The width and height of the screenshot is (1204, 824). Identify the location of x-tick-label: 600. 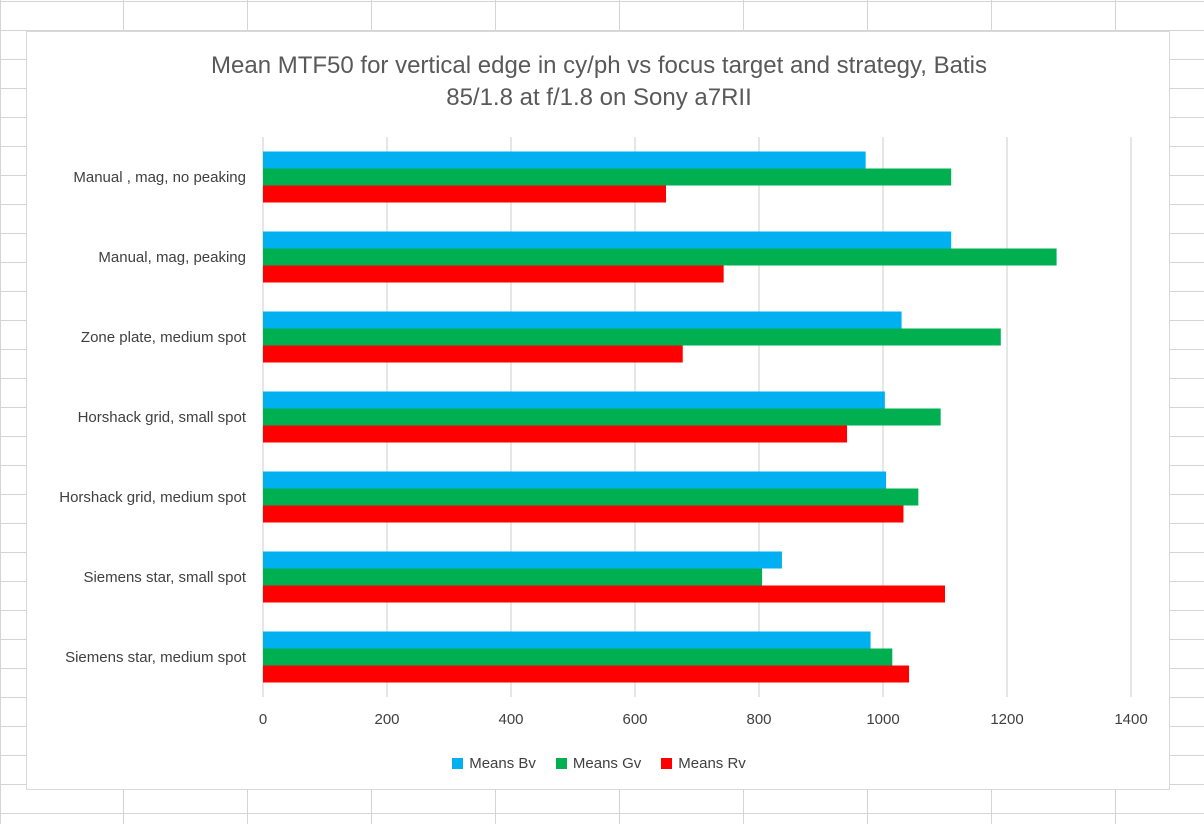
(634, 719).